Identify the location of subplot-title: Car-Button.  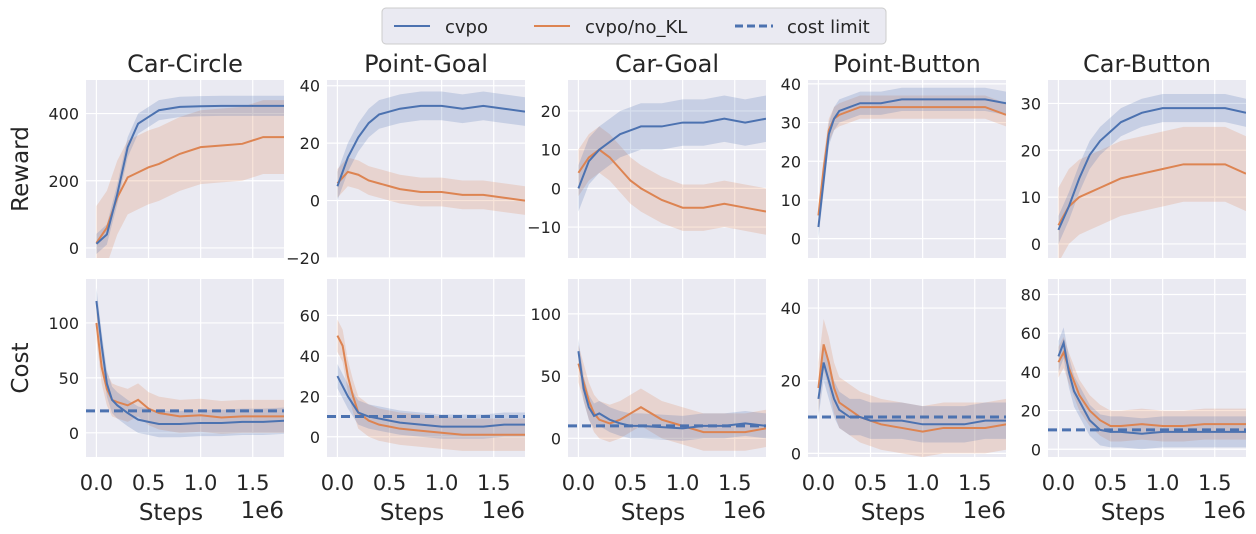
(1147, 64).